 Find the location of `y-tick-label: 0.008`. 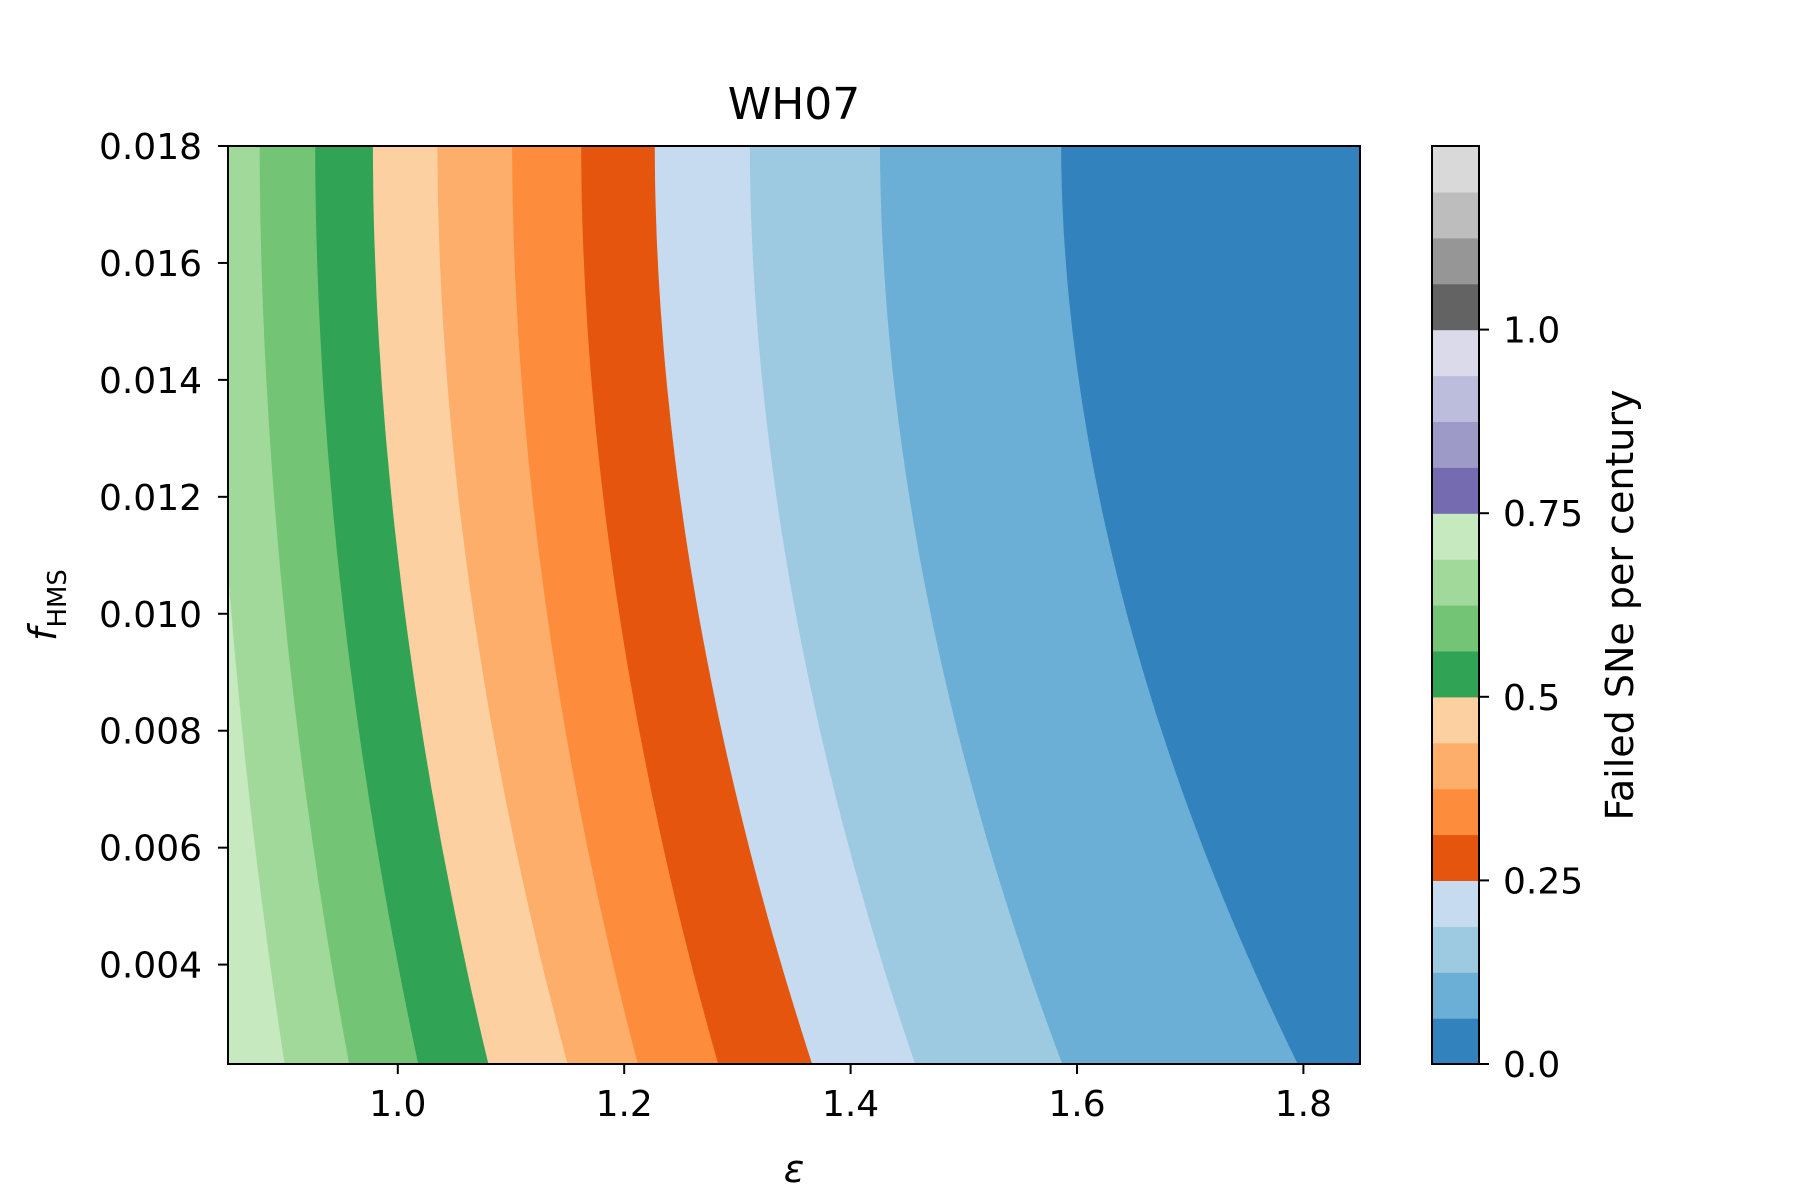

y-tick-label: 0.008 is located at coordinates (150, 732).